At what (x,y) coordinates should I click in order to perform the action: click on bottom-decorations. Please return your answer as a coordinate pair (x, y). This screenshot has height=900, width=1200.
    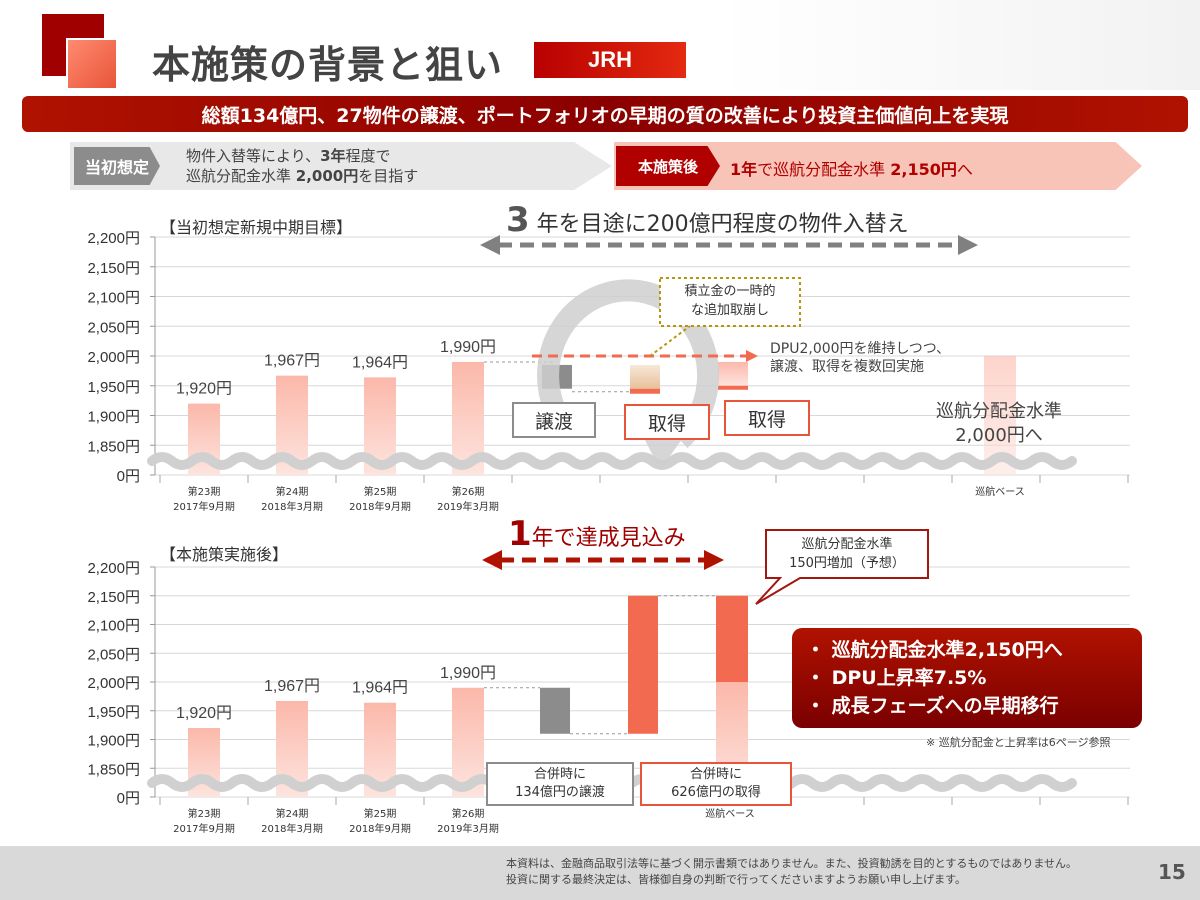
    Looking at the image, I should click on (705, 567).